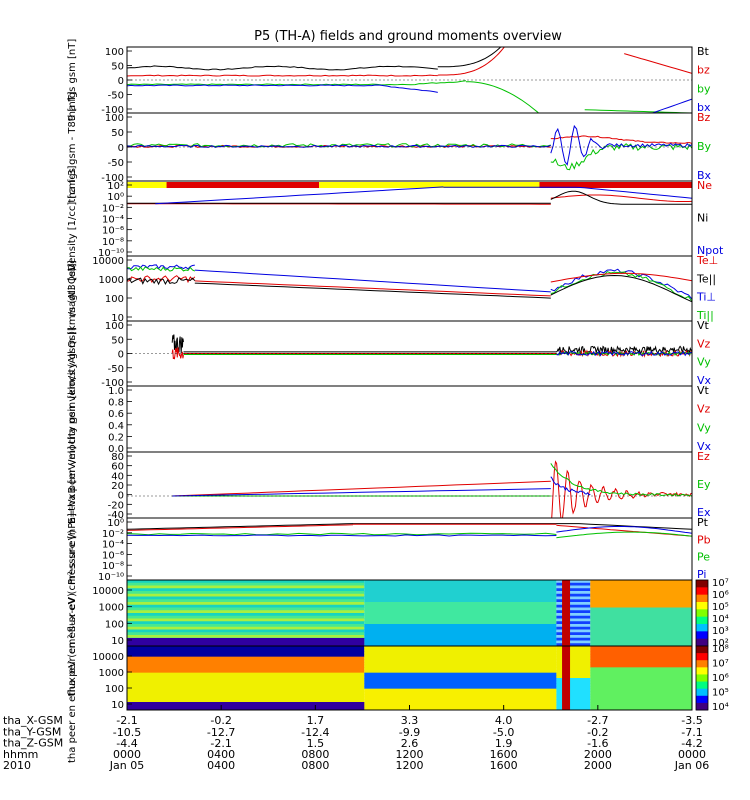 This screenshot has height=800, width=750. Describe the element at coordinates (126, 720) in the screenshot. I see `x-tick-label-x_gsm: -2.1` at that location.